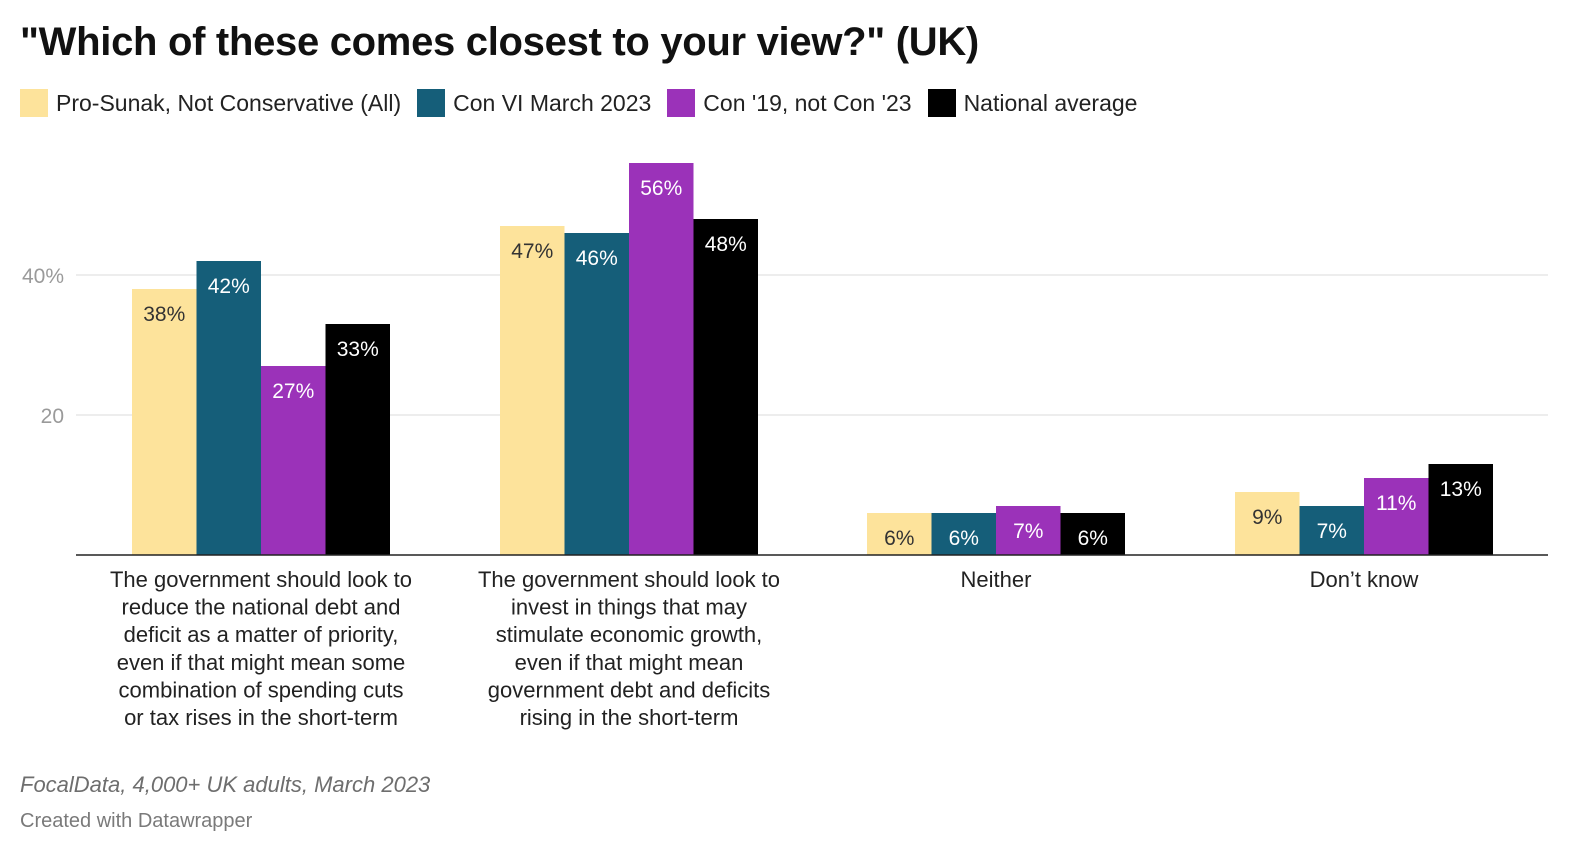 The height and width of the screenshot is (864, 1584). I want to click on x-category-label-line: or tax rises in the short-term, so click(261, 717).